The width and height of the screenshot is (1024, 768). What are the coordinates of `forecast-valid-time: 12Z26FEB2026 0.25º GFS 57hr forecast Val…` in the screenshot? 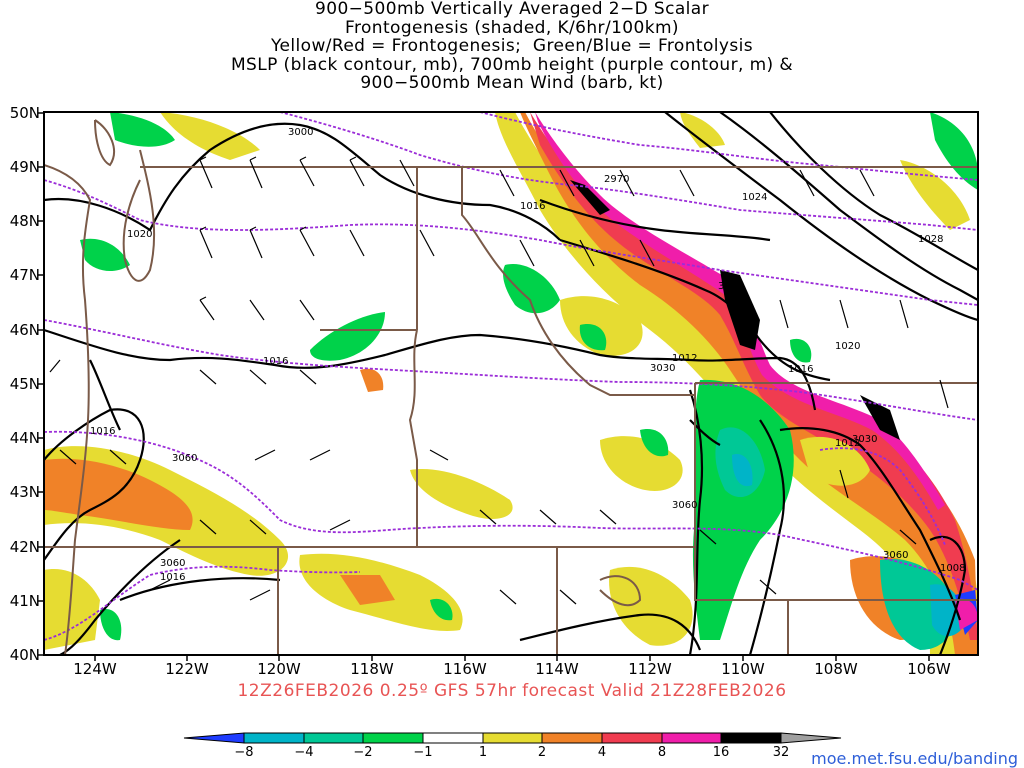 It's located at (512, 691).